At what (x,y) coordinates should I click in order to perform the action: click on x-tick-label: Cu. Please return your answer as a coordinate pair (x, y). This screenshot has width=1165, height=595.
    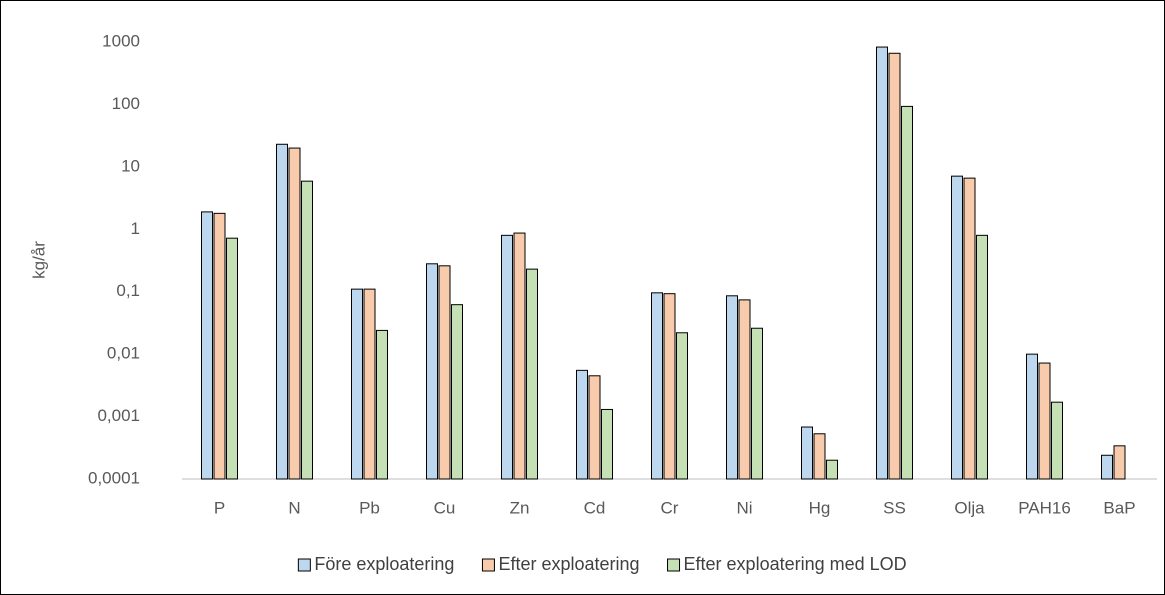
    Looking at the image, I should click on (445, 507).